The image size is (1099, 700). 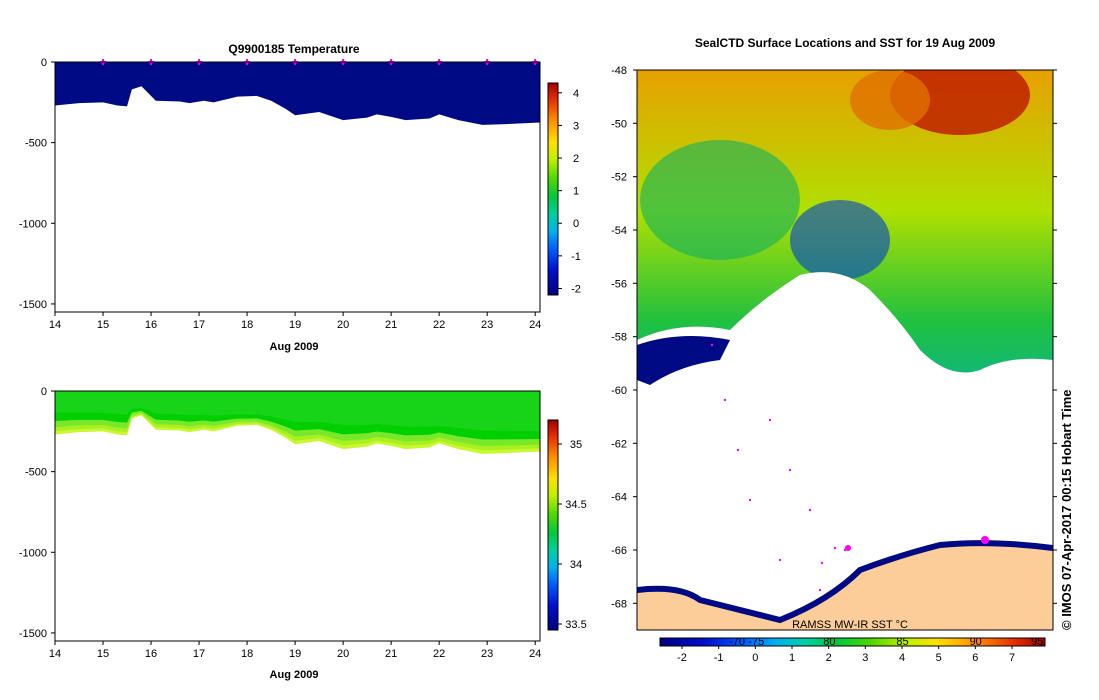 I want to click on coastal-cold-water, so click(x=845, y=582).